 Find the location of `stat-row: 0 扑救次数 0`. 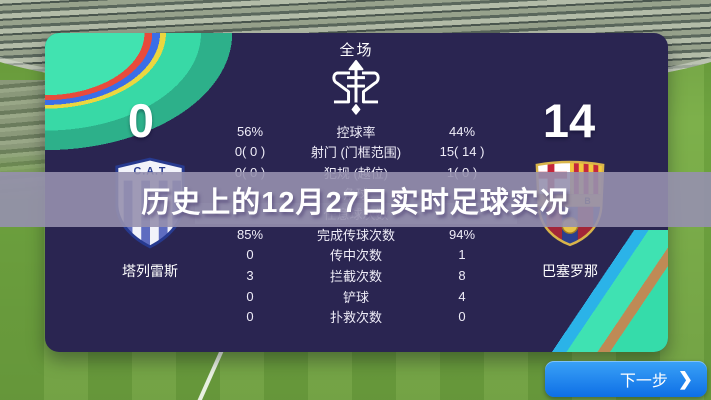

stat-row: 0 扑救次数 0 is located at coordinates (356, 316).